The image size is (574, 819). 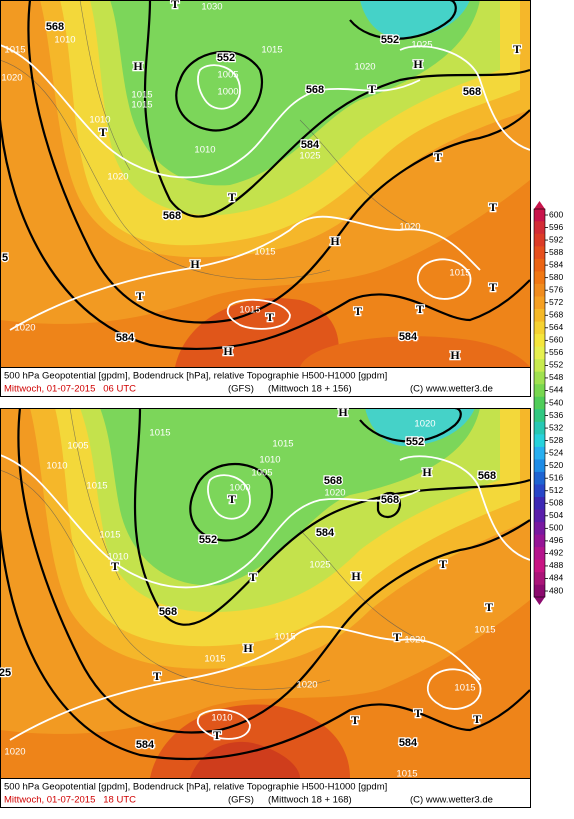 What do you see at coordinates (556, 315) in the screenshot?
I see `colorbar-label: 568` at bounding box center [556, 315].